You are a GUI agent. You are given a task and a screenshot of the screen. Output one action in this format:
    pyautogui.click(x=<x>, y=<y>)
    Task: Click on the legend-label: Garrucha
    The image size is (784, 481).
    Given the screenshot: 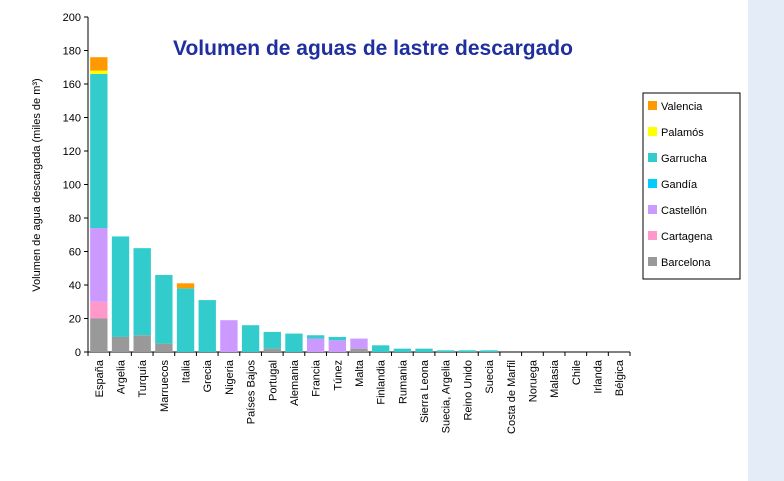 What is the action you would take?
    pyautogui.click(x=684, y=159)
    